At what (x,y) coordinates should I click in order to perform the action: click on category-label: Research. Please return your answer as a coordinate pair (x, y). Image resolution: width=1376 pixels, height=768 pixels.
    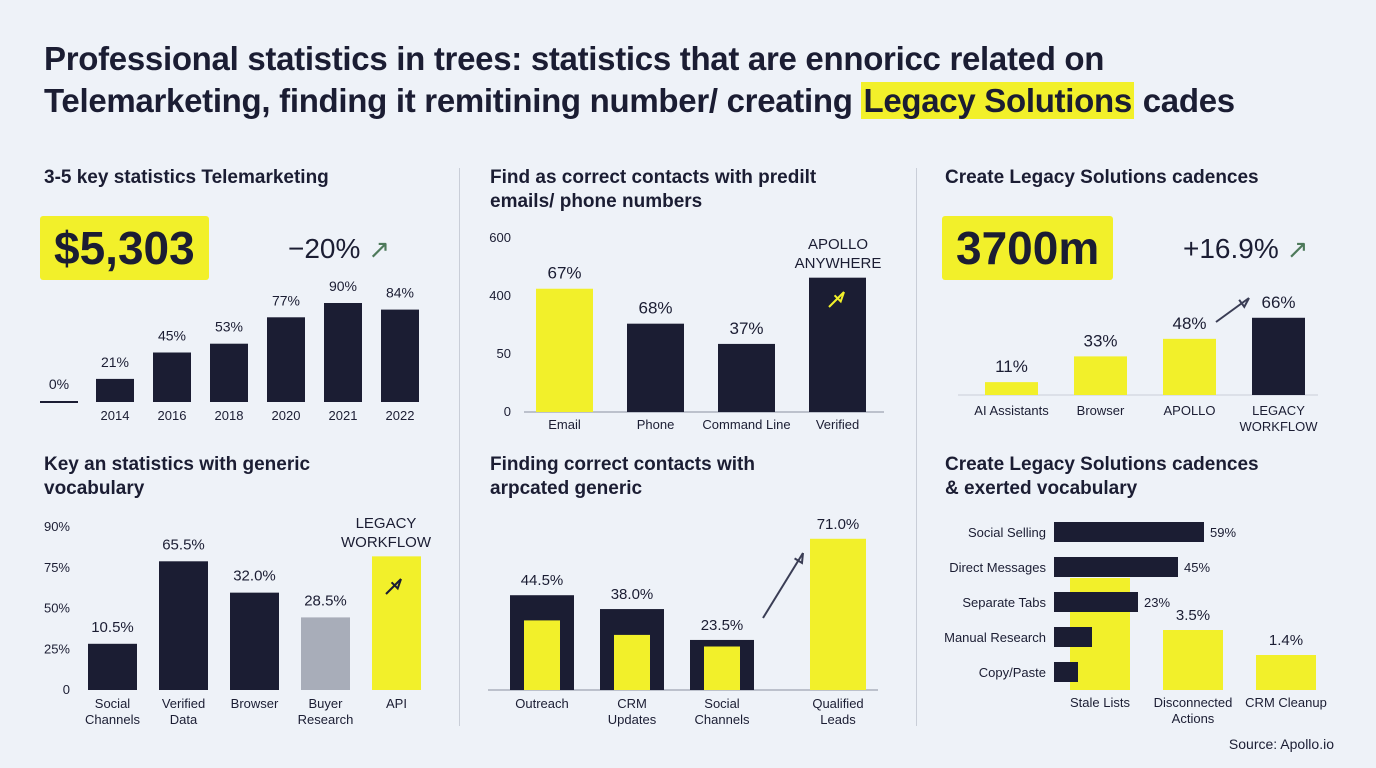
    Looking at the image, I should click on (326, 719).